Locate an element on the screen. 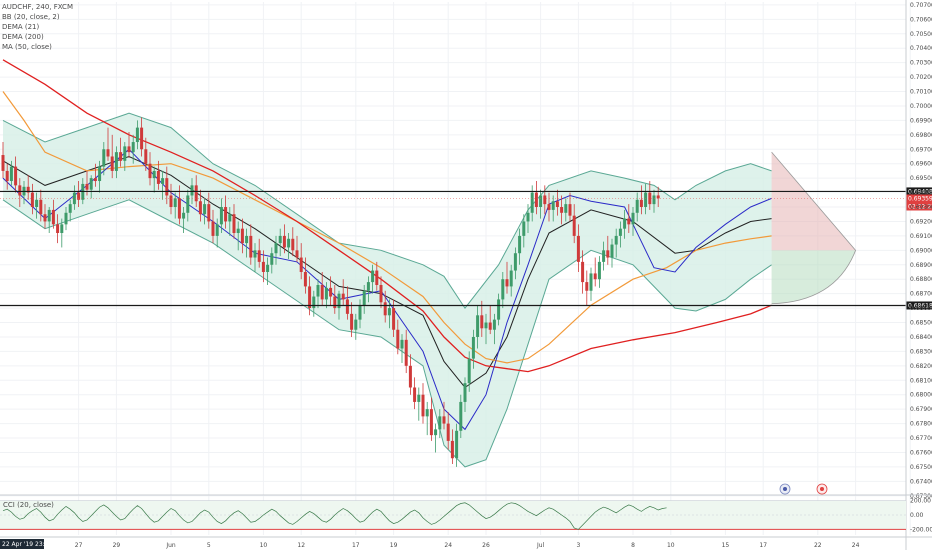 The image size is (932, 550). chart-icons is located at coordinates (803, 489).